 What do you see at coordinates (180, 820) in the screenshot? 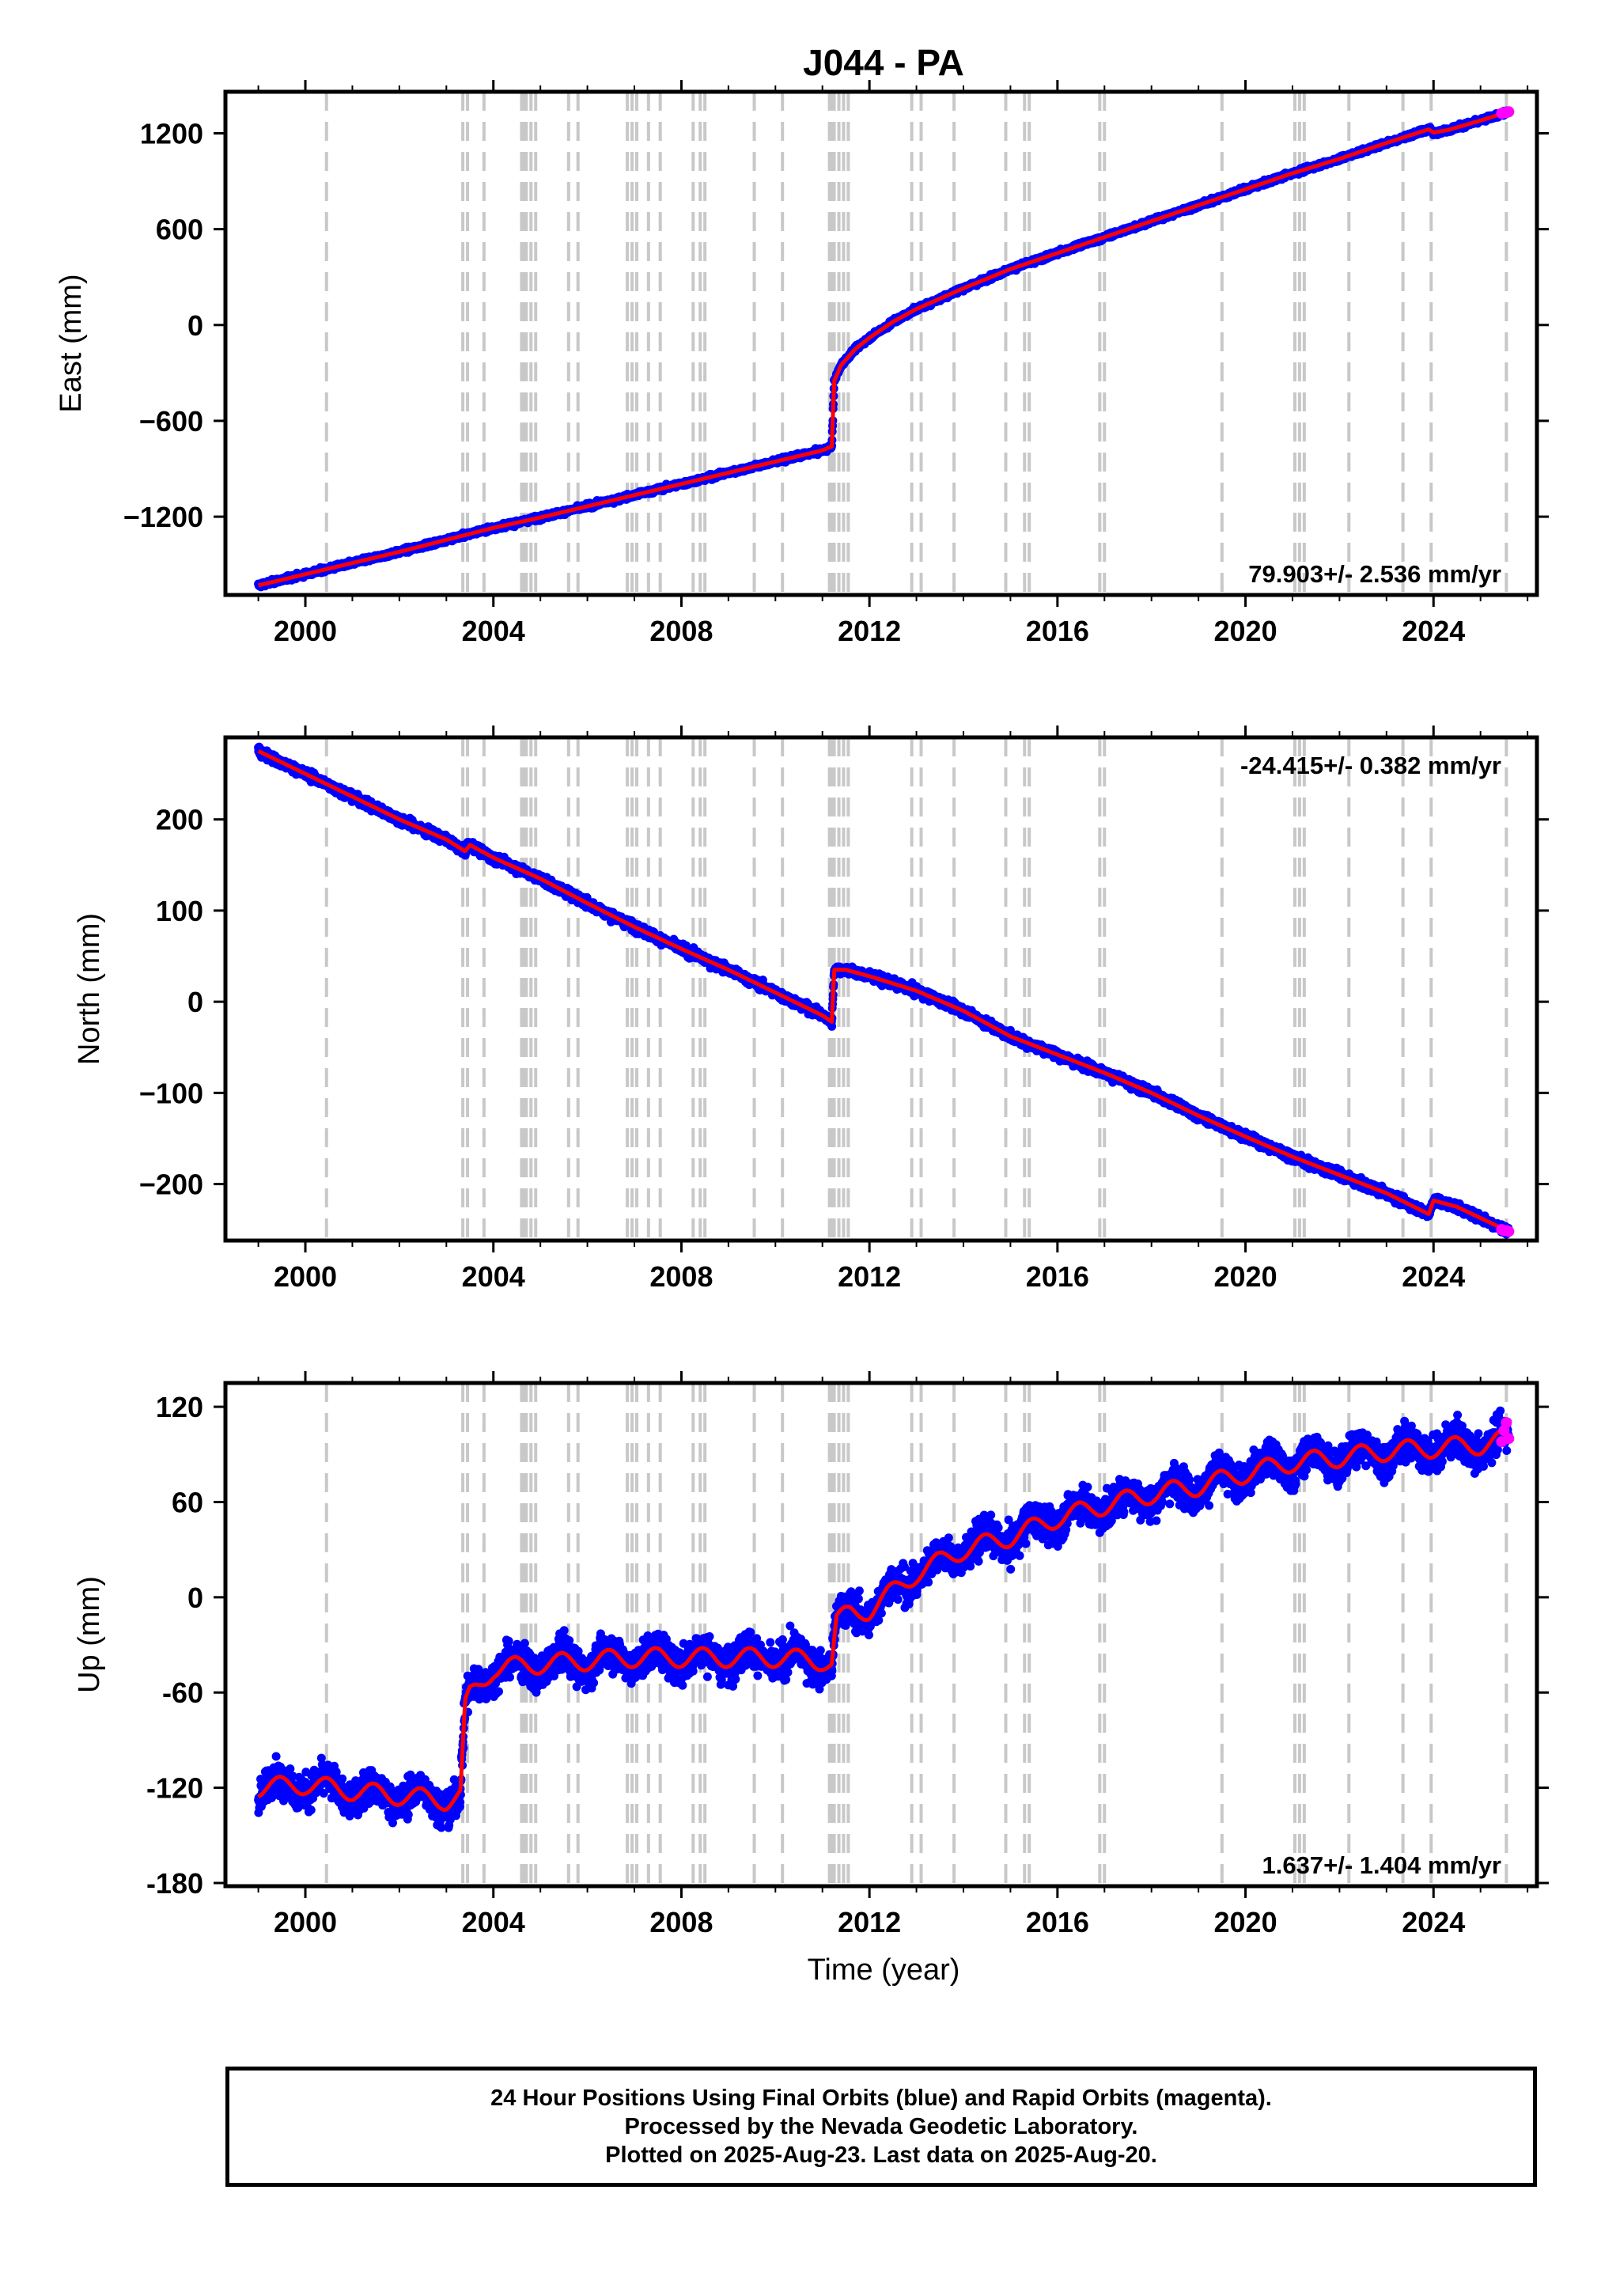
I see `y-tick-label-0: 200` at bounding box center [180, 820].